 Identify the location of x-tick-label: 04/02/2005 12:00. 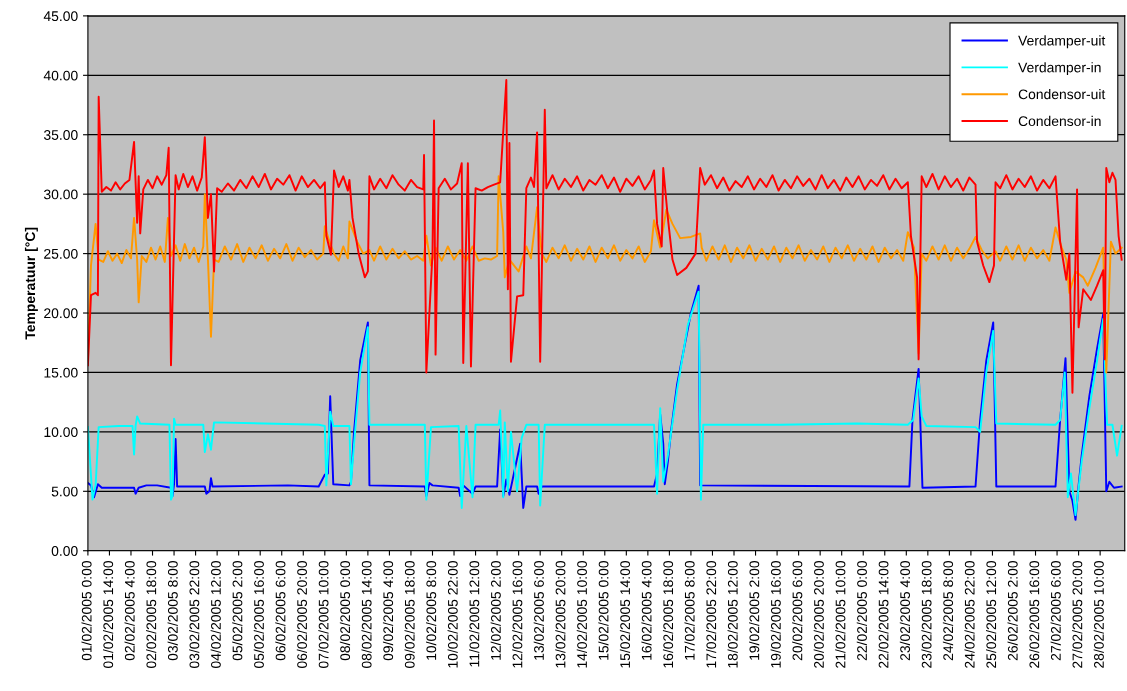
(215, 614).